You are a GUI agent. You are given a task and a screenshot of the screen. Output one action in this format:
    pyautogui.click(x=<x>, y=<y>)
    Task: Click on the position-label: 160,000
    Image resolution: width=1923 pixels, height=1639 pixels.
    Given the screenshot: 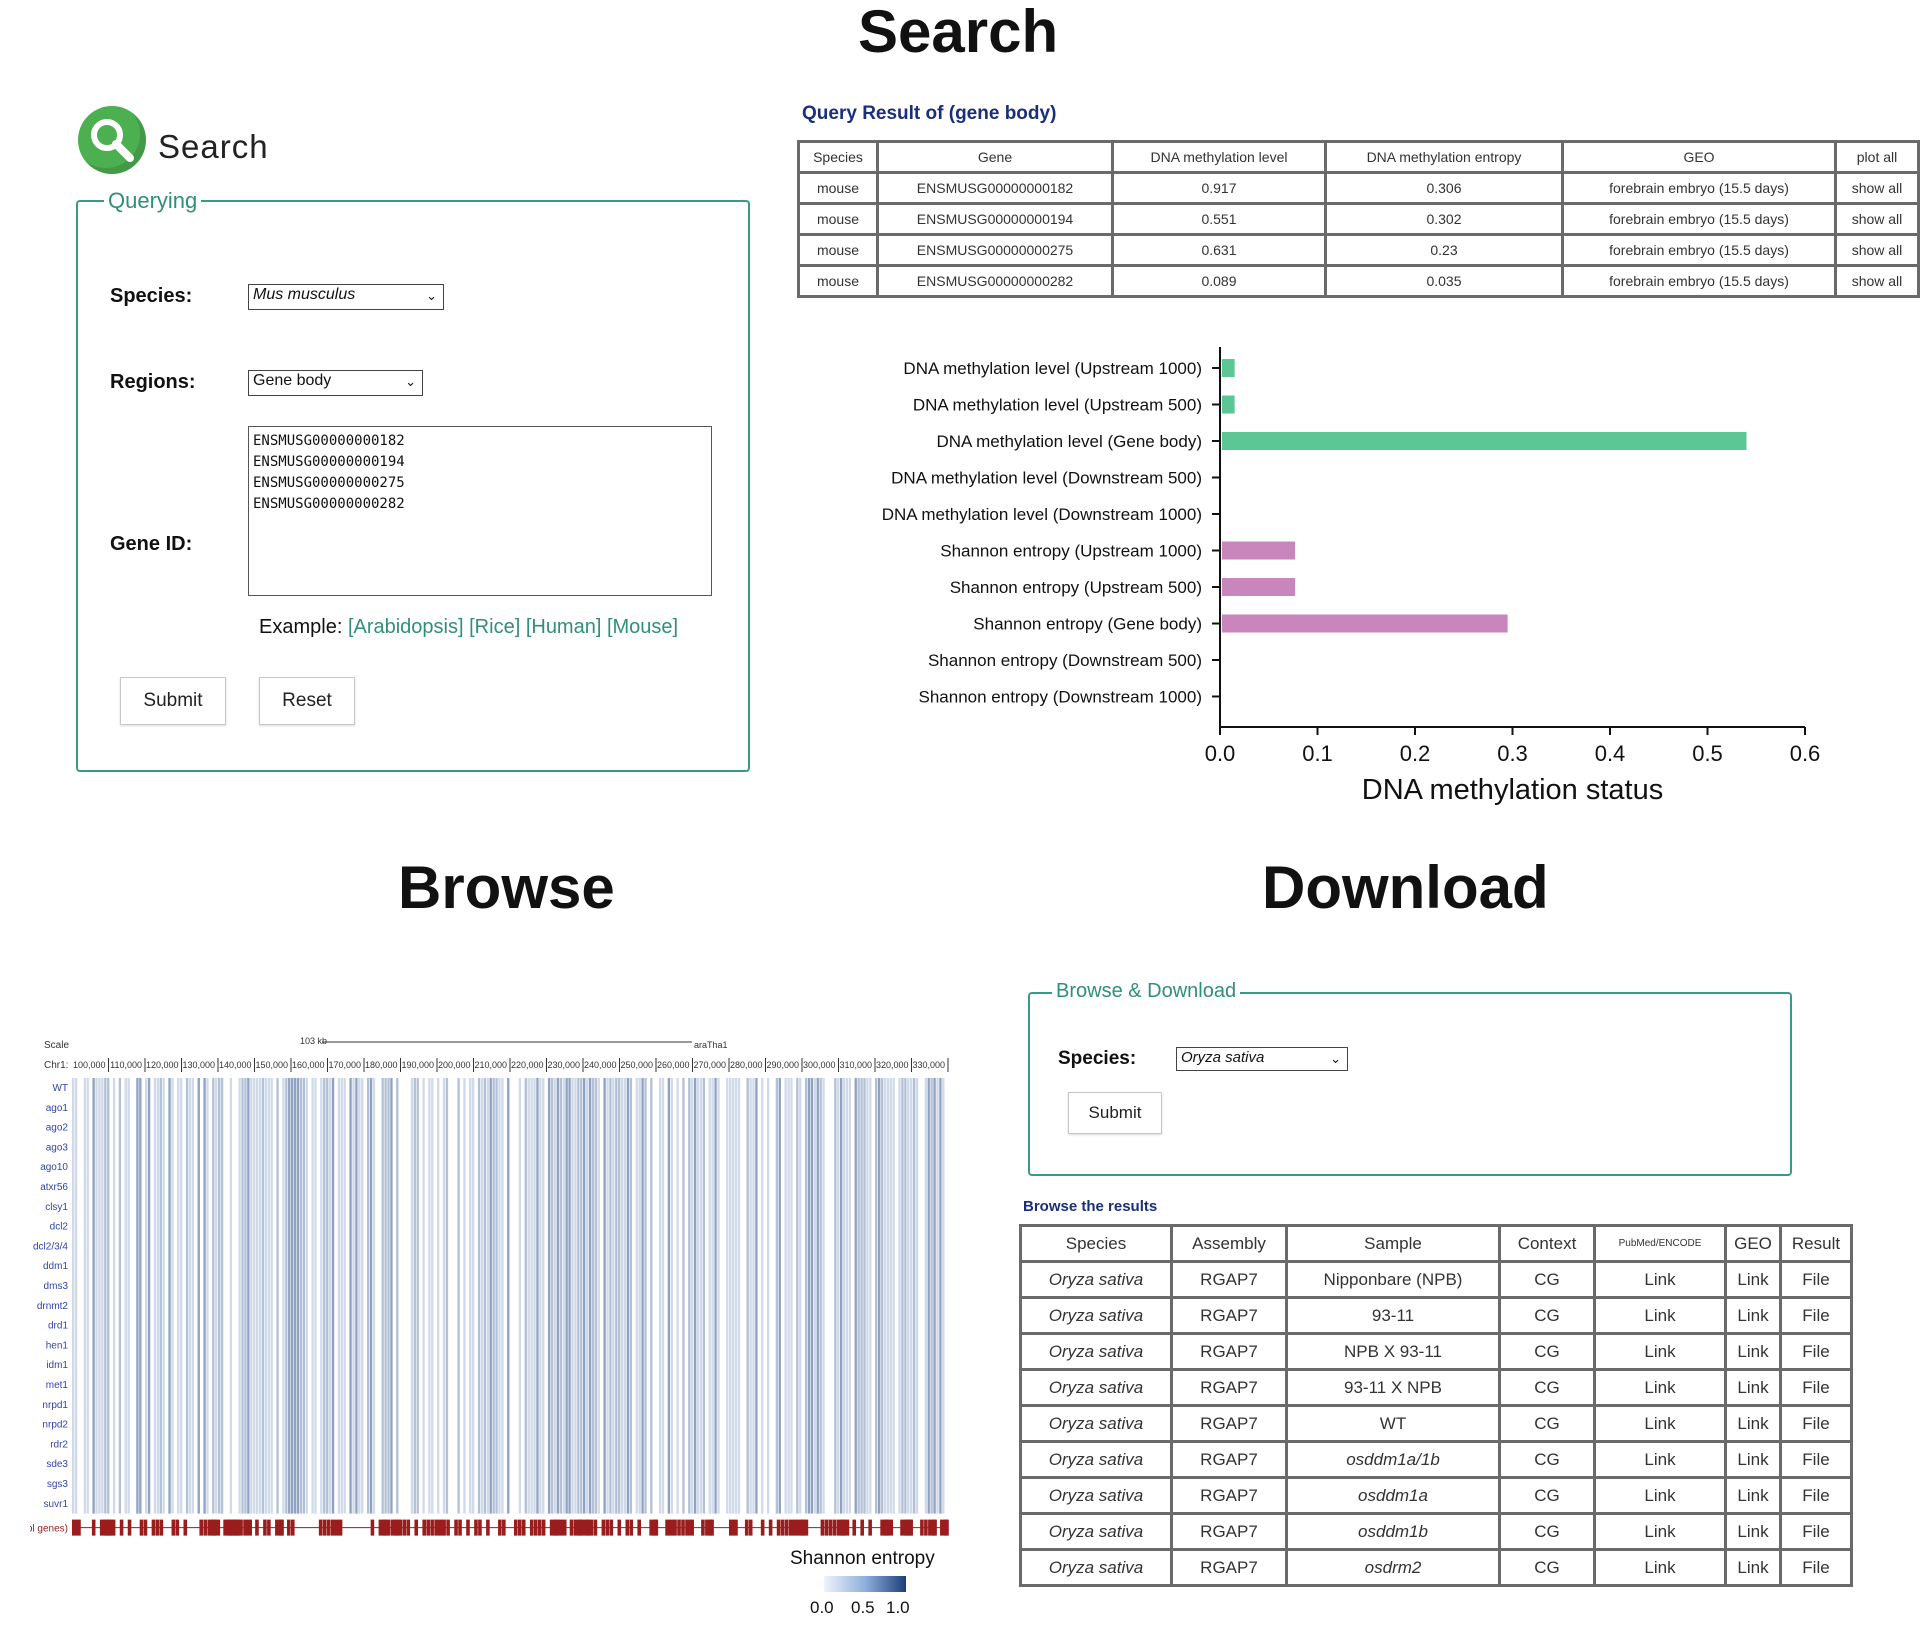 What is the action you would take?
    pyautogui.click(x=308, y=1065)
    